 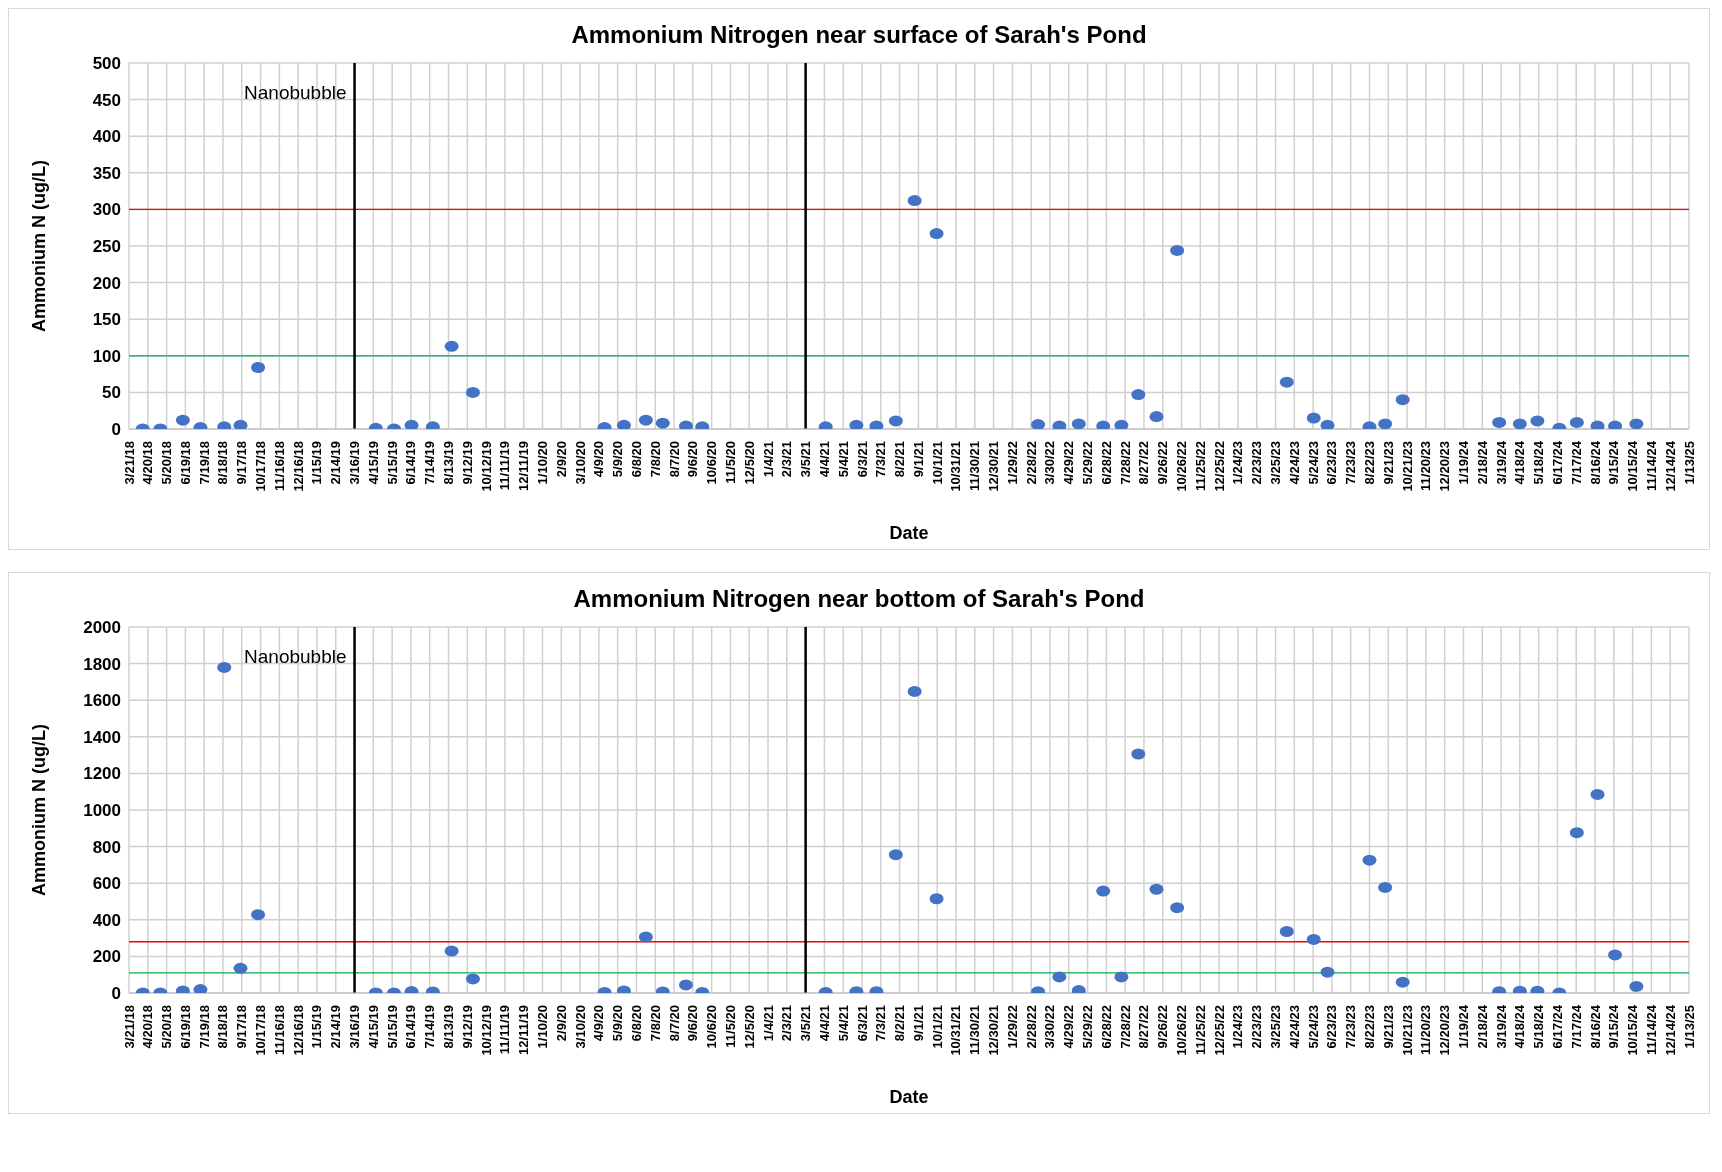 What do you see at coordinates (116, 430) in the screenshot?
I see `y-tick-label: 0` at bounding box center [116, 430].